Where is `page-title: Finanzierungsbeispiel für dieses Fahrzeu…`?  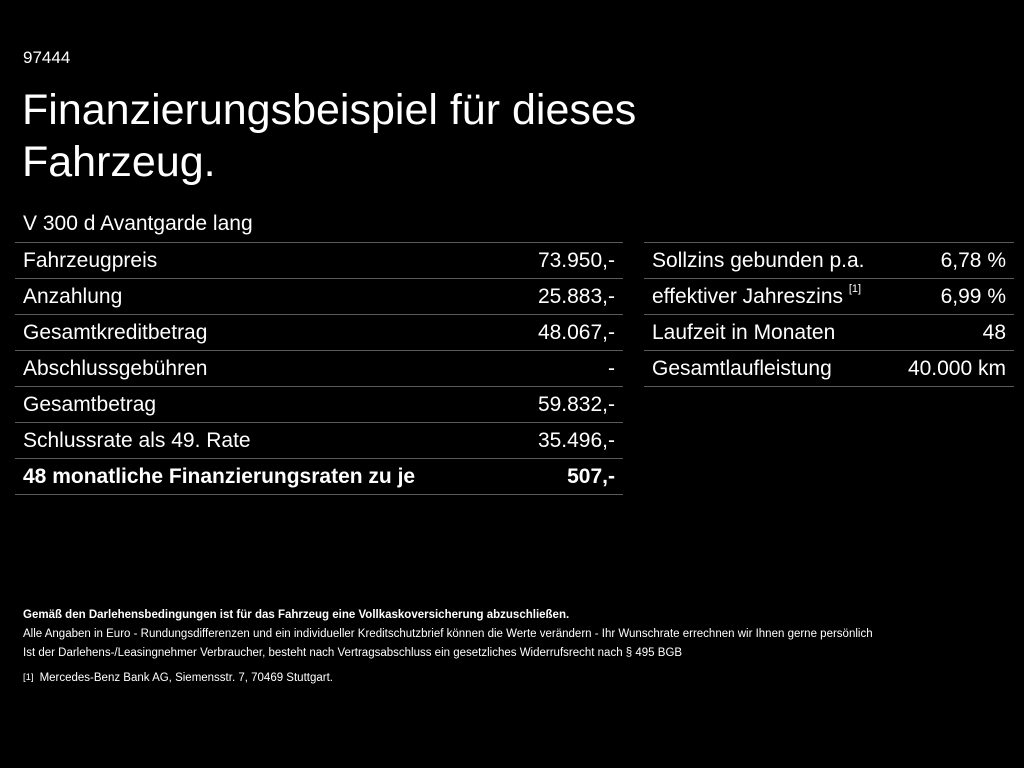
page-title: Finanzierungsbeispiel für dieses Fahrzeu… is located at coordinates (329, 136).